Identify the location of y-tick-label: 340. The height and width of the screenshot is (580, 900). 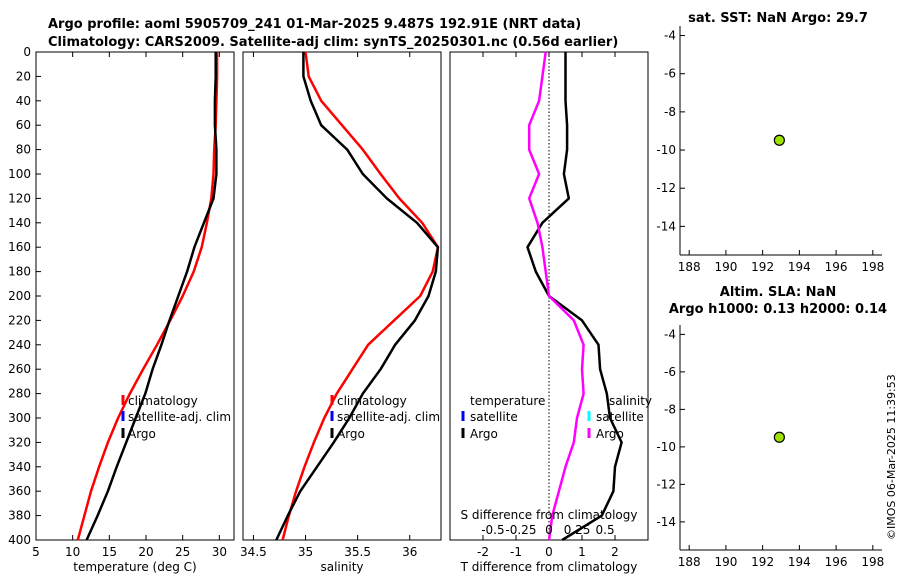
(19, 467).